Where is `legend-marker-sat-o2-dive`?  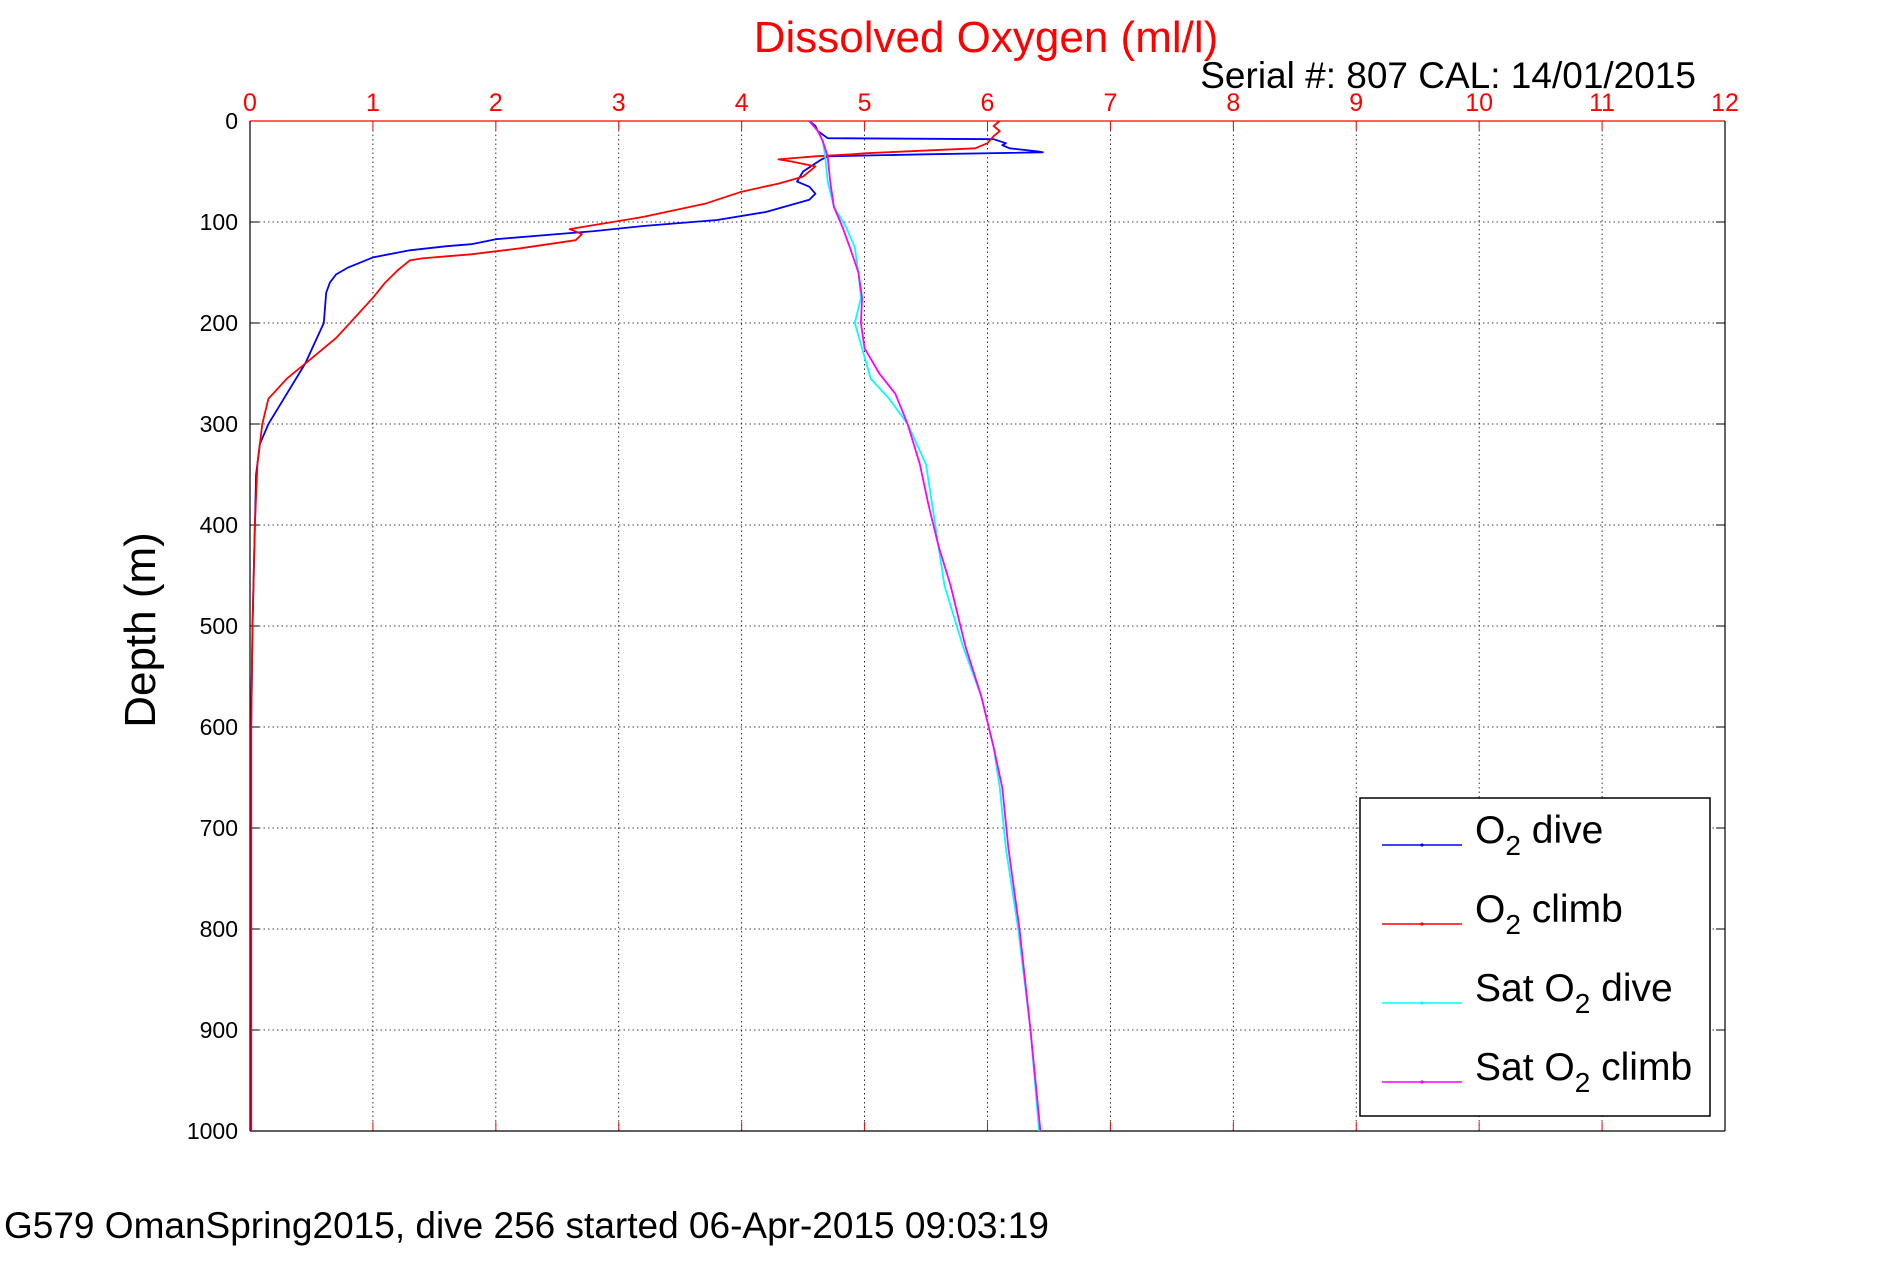 legend-marker-sat-o2-dive is located at coordinates (1422, 1003).